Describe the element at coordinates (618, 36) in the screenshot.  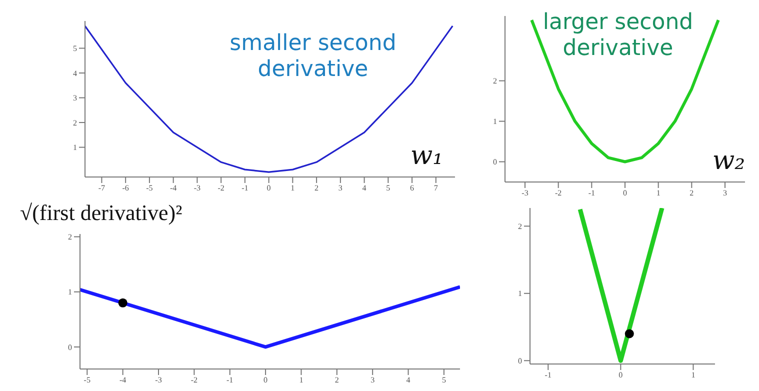
I see `annotation: larger second derivative` at that location.